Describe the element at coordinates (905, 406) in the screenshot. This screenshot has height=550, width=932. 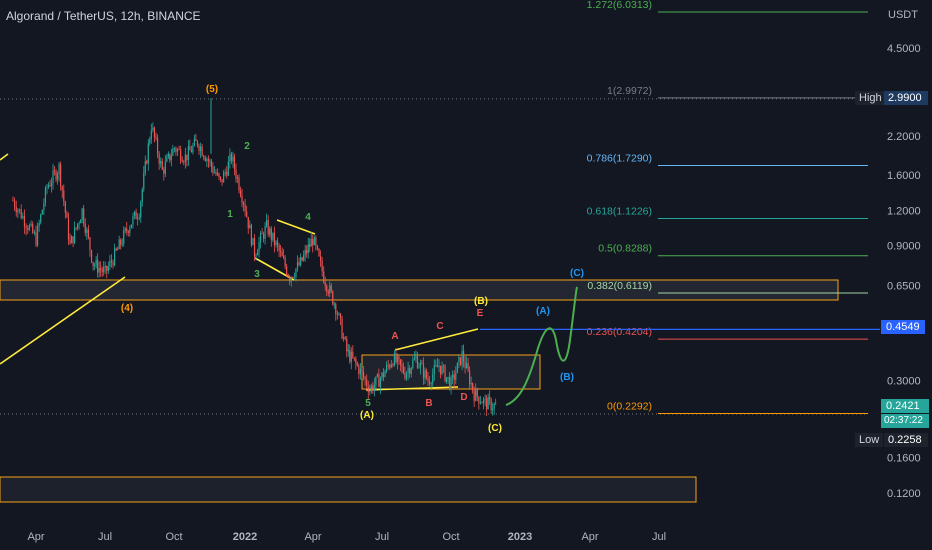
I see `last-price-tag: 0.2421` at that location.